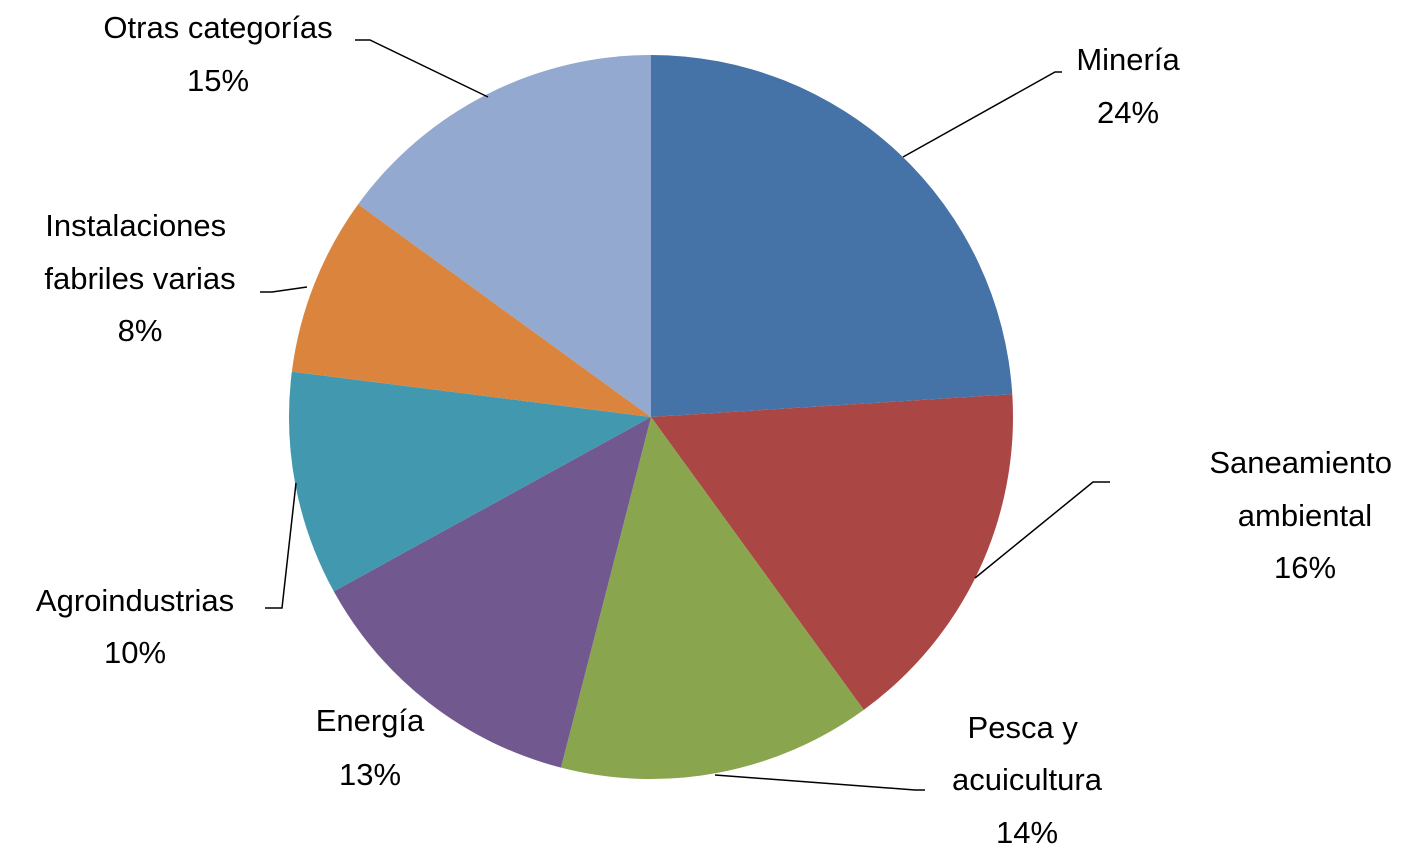 This screenshot has width=1421, height=846. What do you see at coordinates (1305, 567) in the screenshot?
I see `value-label: 16%` at bounding box center [1305, 567].